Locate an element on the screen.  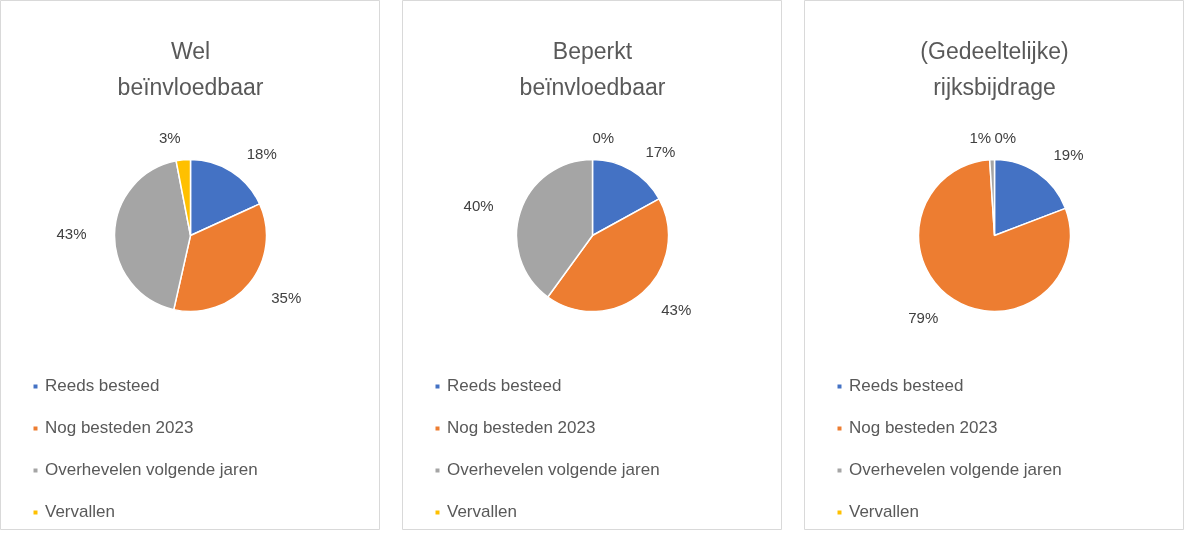
data-label: 18% is located at coordinates (261, 153).